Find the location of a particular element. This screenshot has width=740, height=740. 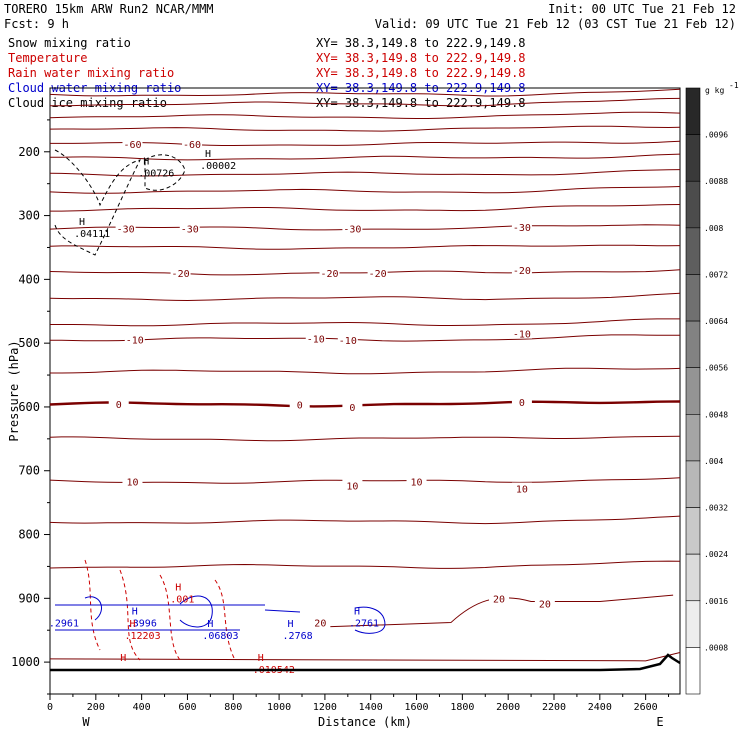

x-tick-label: 1400 is located at coordinates (371, 707).